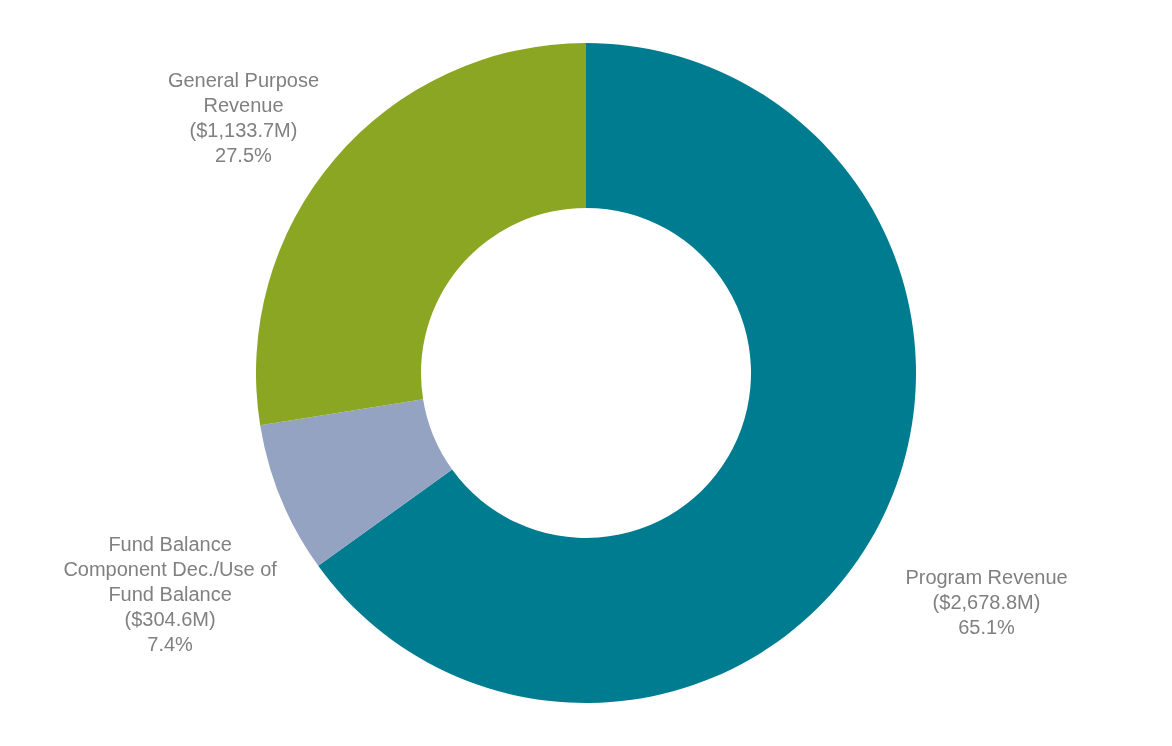  Describe the element at coordinates (244, 155) in the screenshot. I see `text: 27.5%` at that location.